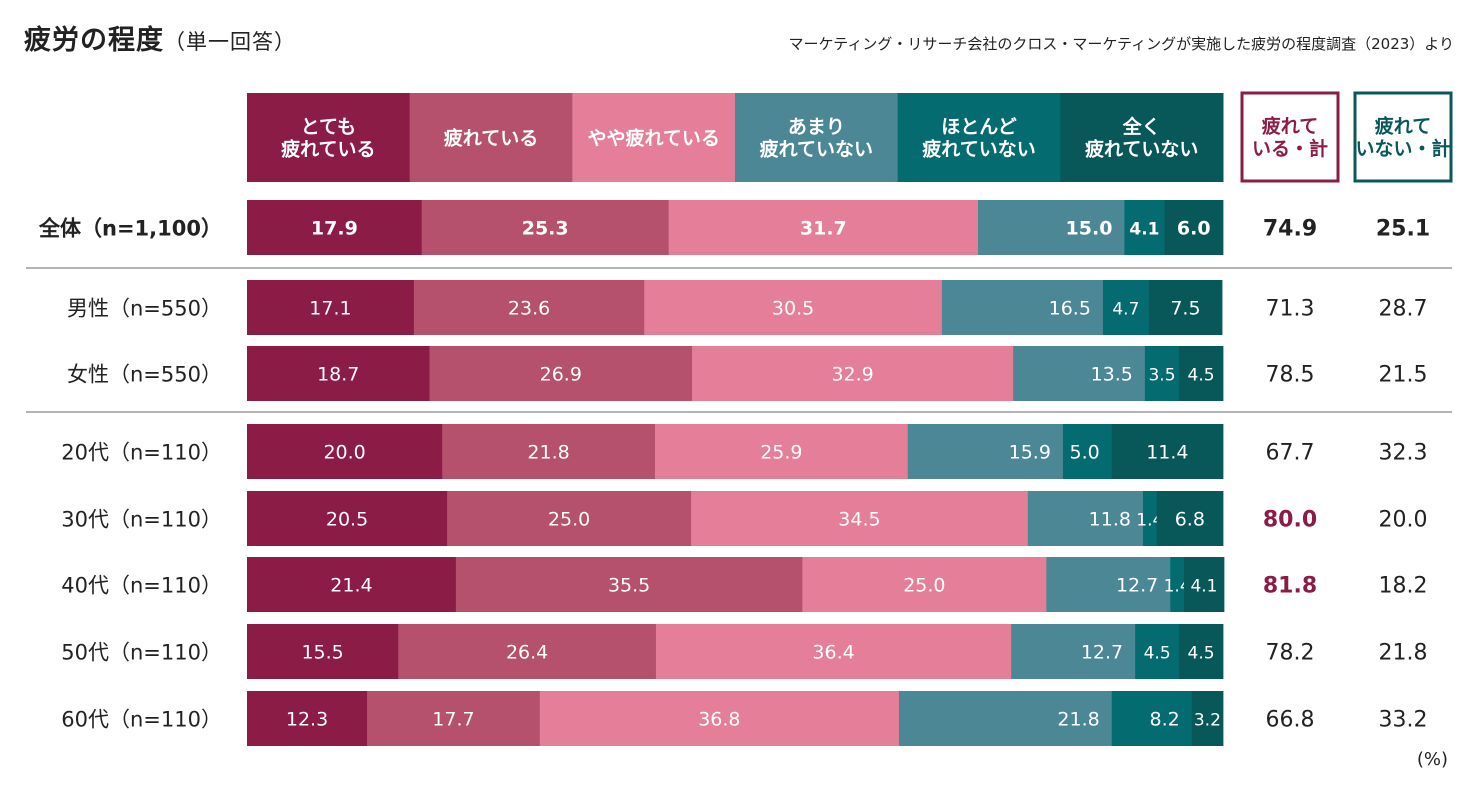 Image resolution: width=1480 pixels, height=788 pixels. I want to click on row-label: 40代（n=110）, so click(141, 586).